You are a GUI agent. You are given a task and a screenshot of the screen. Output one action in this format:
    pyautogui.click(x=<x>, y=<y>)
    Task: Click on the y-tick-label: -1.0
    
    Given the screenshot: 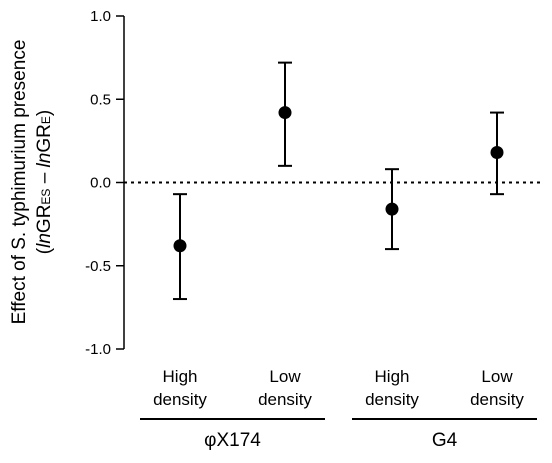 What is the action you would take?
    pyautogui.click(x=98, y=349)
    